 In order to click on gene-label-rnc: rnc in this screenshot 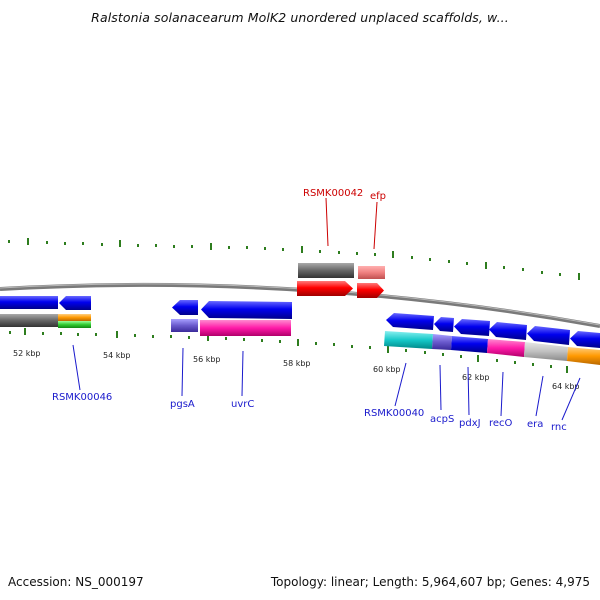, I will do `click(559, 427)`.